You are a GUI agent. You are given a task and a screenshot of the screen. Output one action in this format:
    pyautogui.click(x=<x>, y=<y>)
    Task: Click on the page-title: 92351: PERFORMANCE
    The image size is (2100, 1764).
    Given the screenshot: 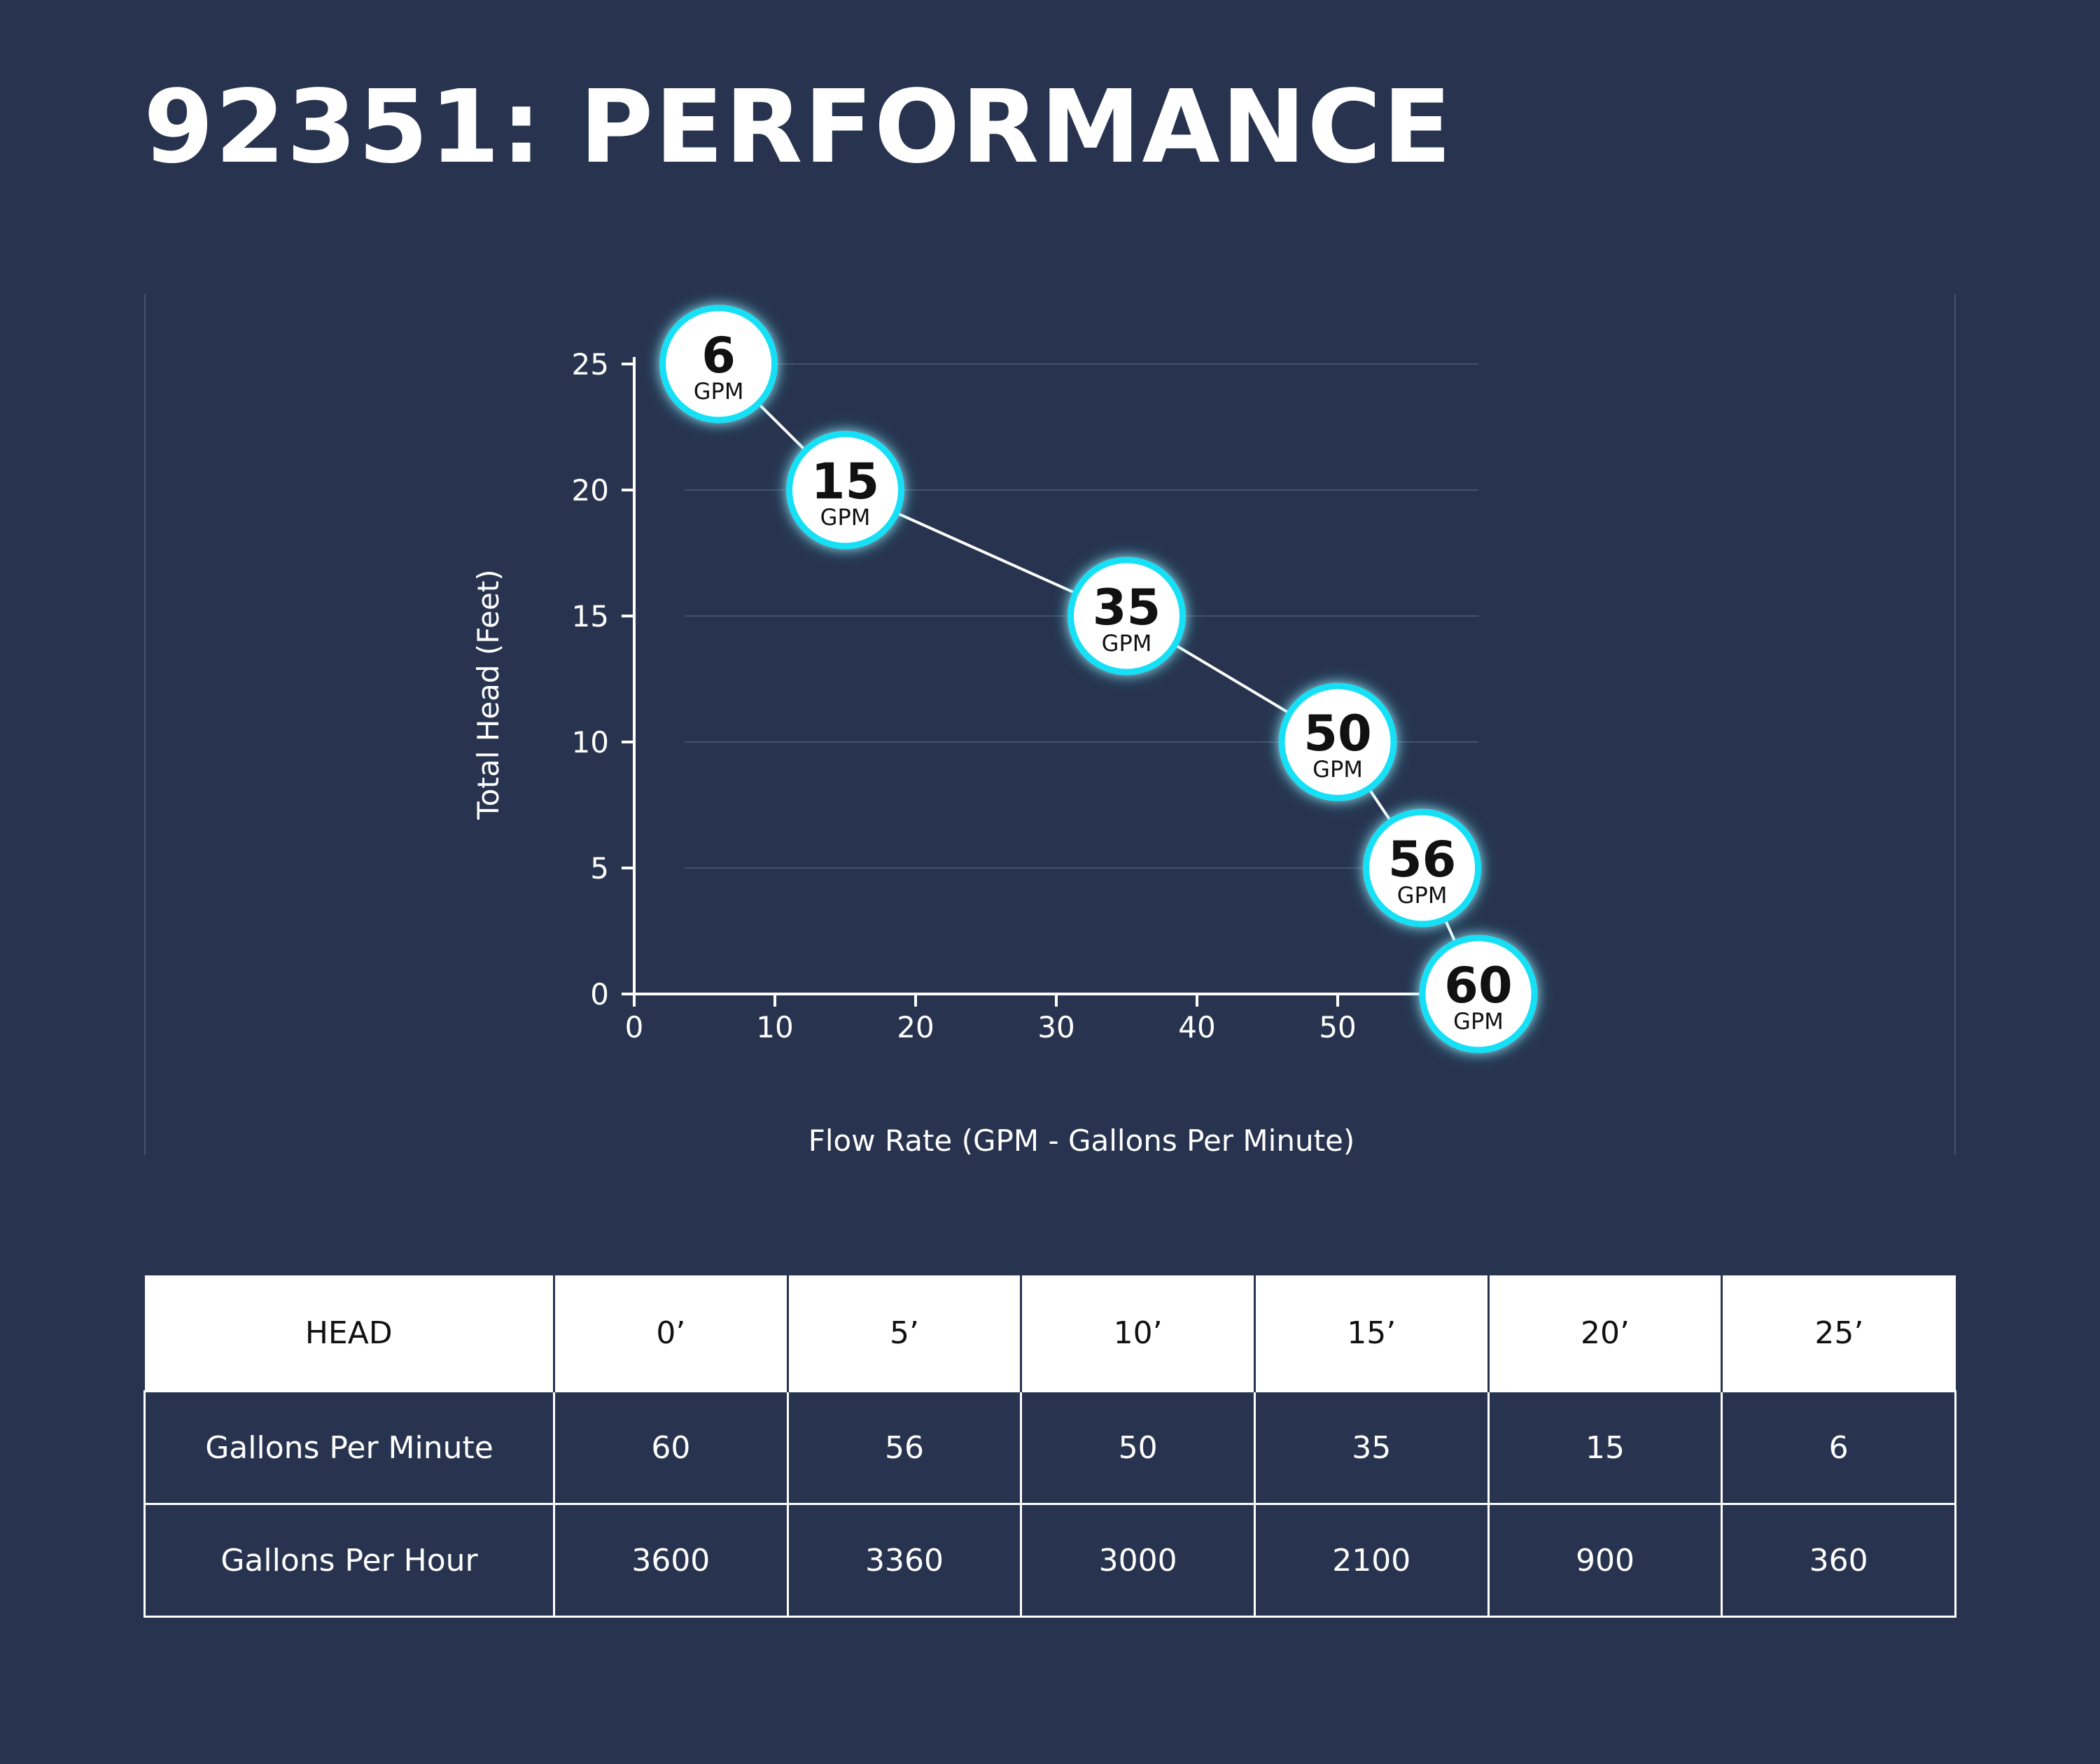 What is the action you would take?
    pyautogui.click(x=798, y=127)
    